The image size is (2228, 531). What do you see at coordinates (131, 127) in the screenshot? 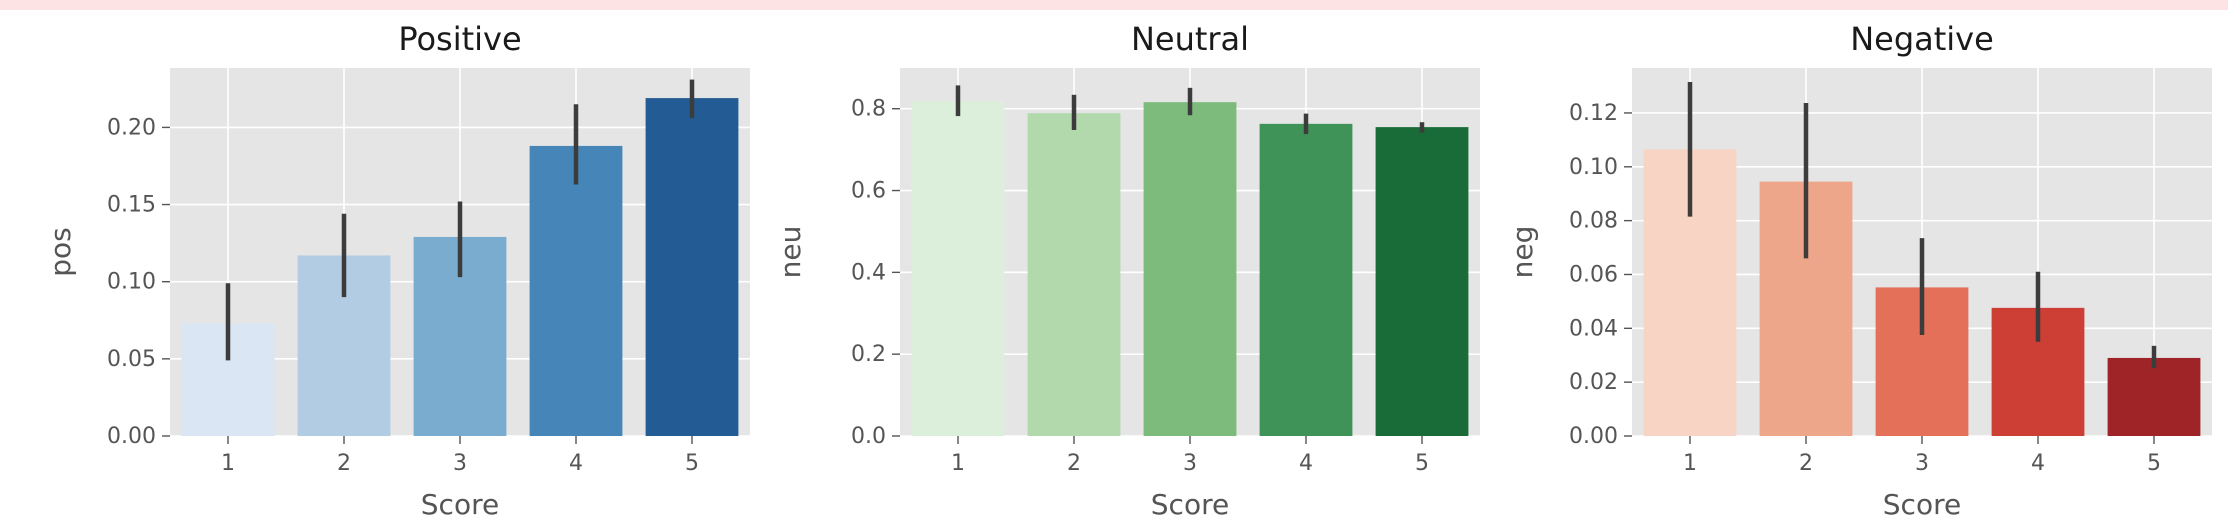
I see `y-tick-label: 0.20` at bounding box center [131, 127].